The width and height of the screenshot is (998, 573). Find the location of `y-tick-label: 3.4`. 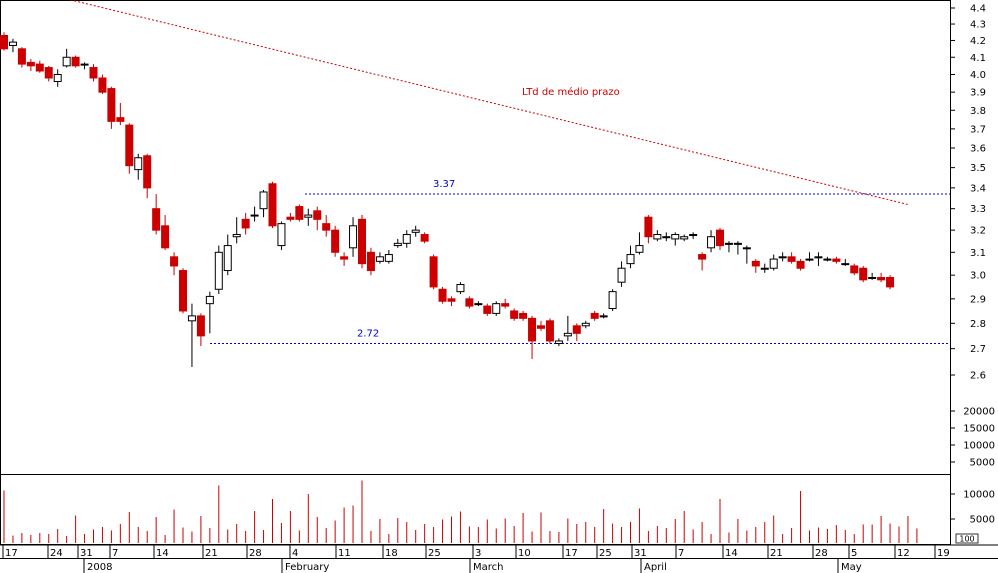

y-tick-label: 3.4 is located at coordinates (978, 188).